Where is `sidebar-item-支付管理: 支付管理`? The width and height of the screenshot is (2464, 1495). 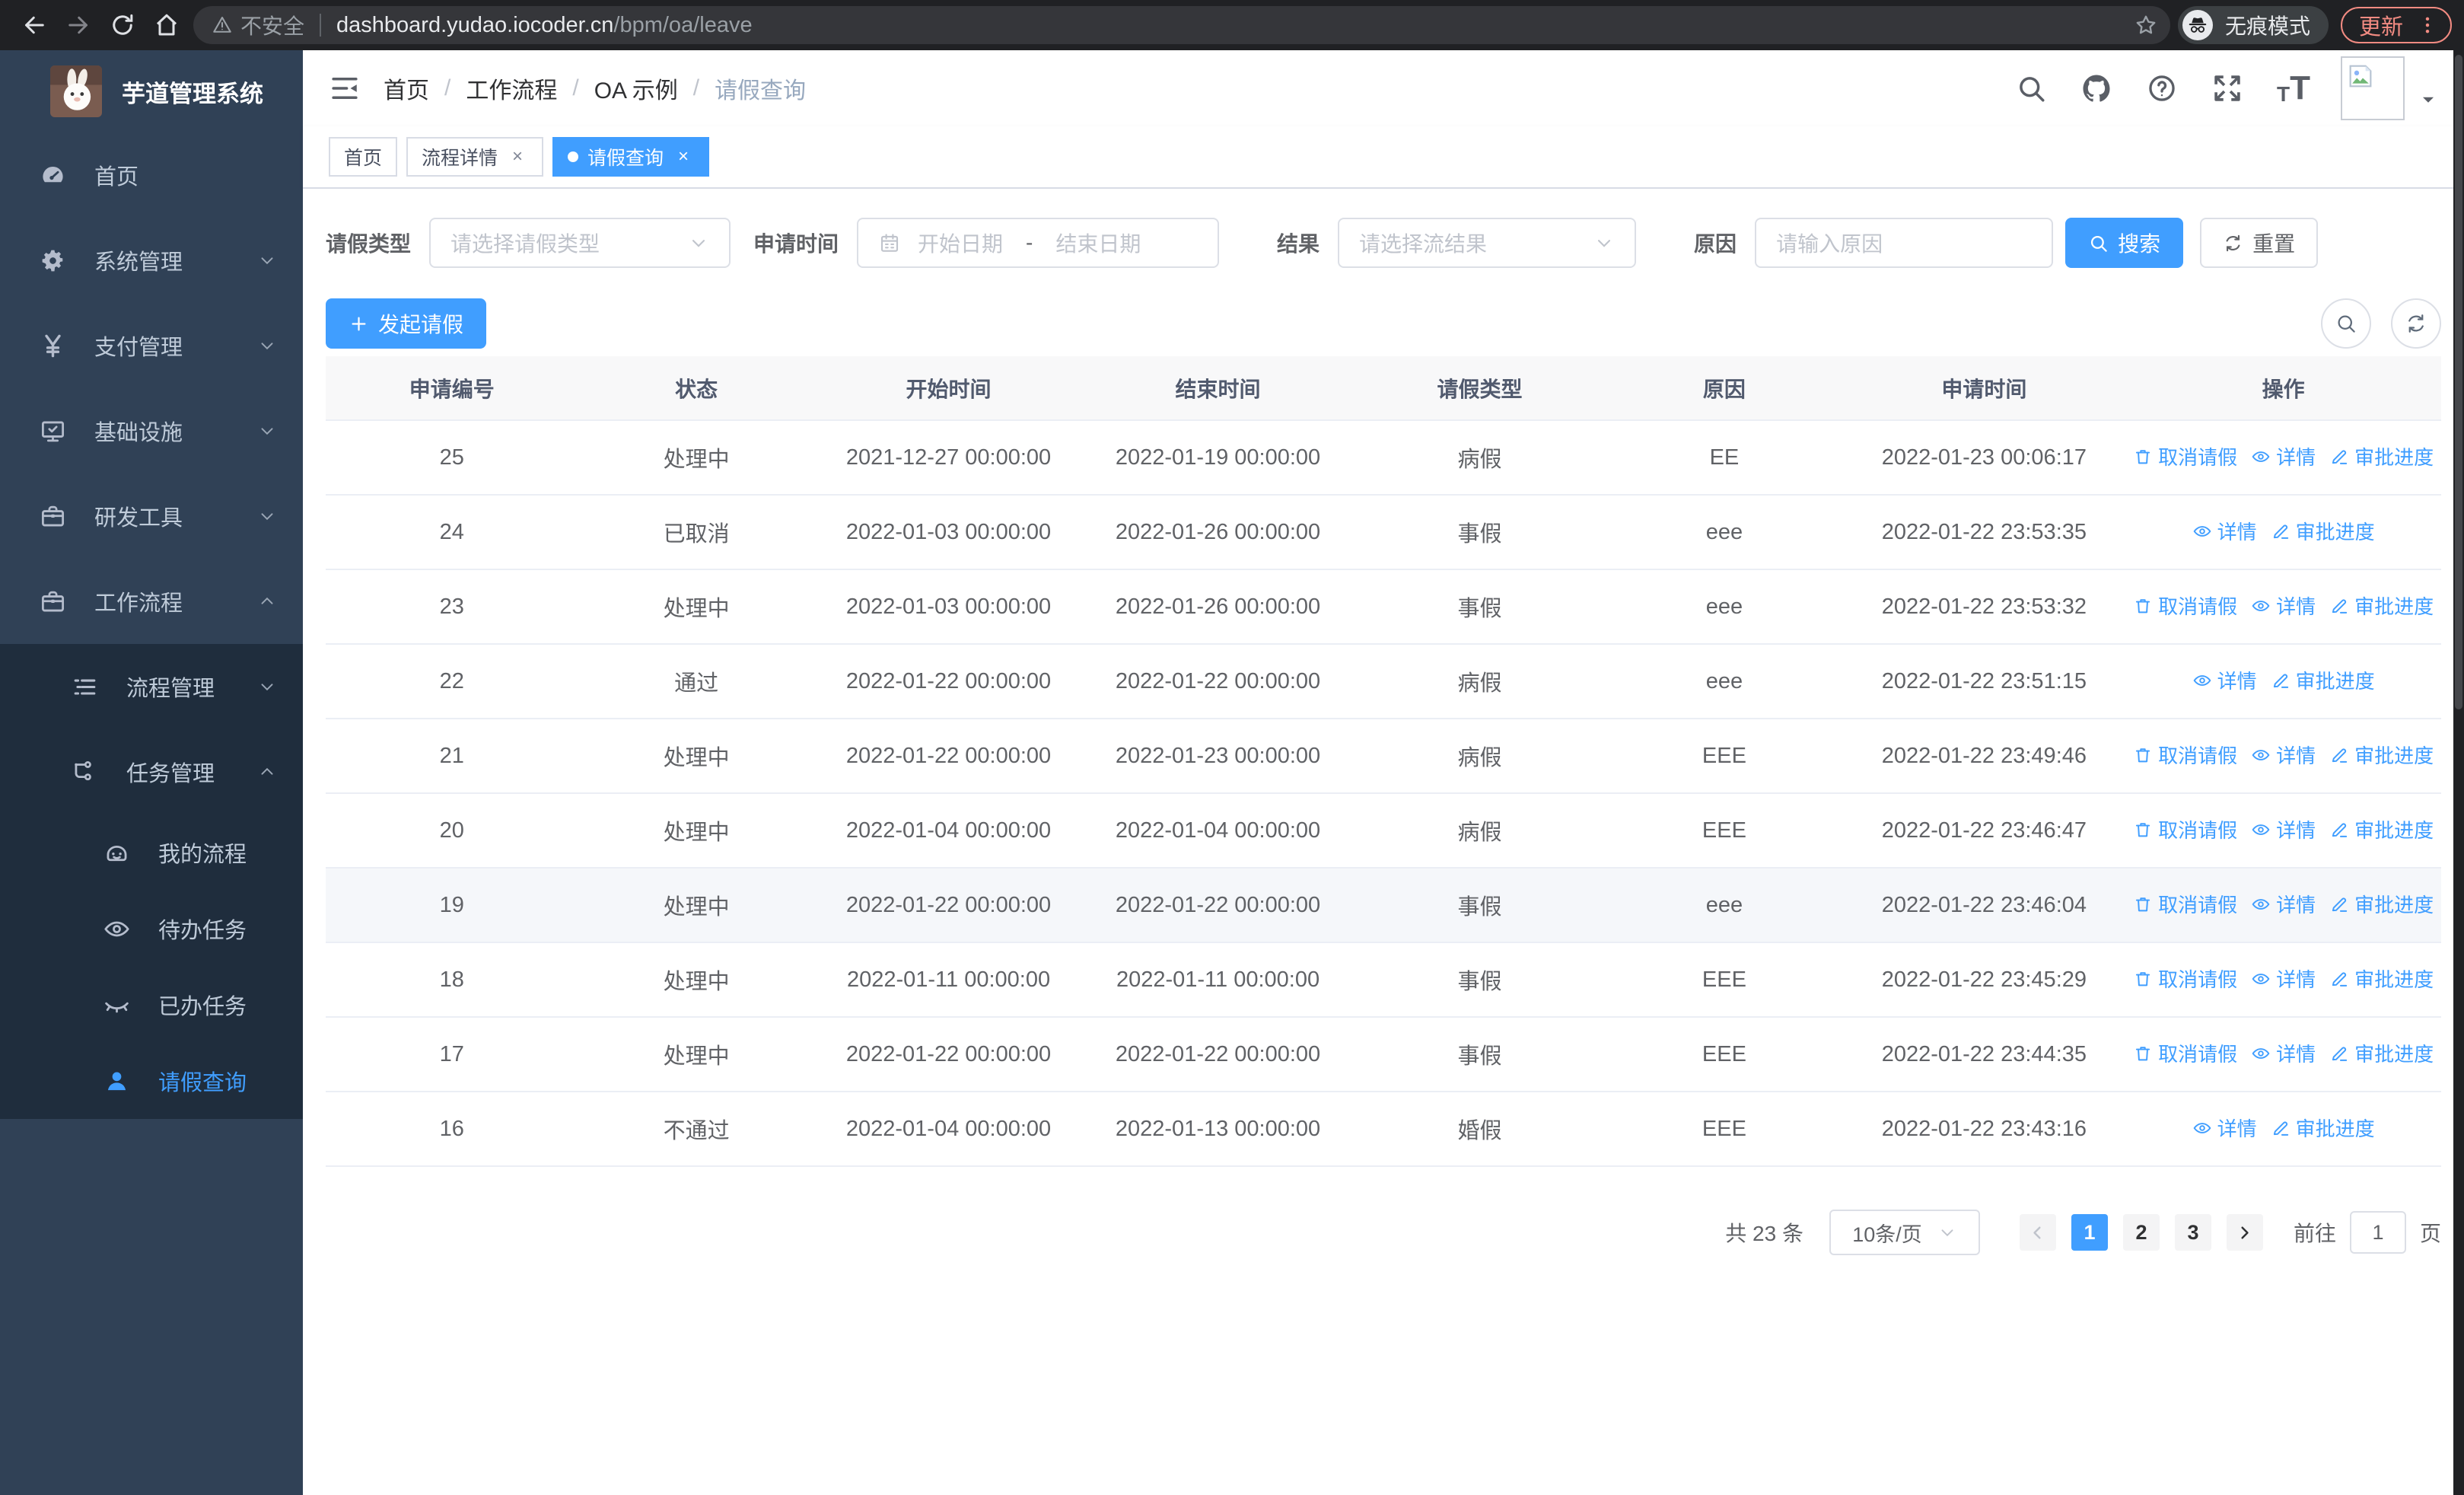
sidebar-item-支付管理: 支付管理 is located at coordinates (151, 345).